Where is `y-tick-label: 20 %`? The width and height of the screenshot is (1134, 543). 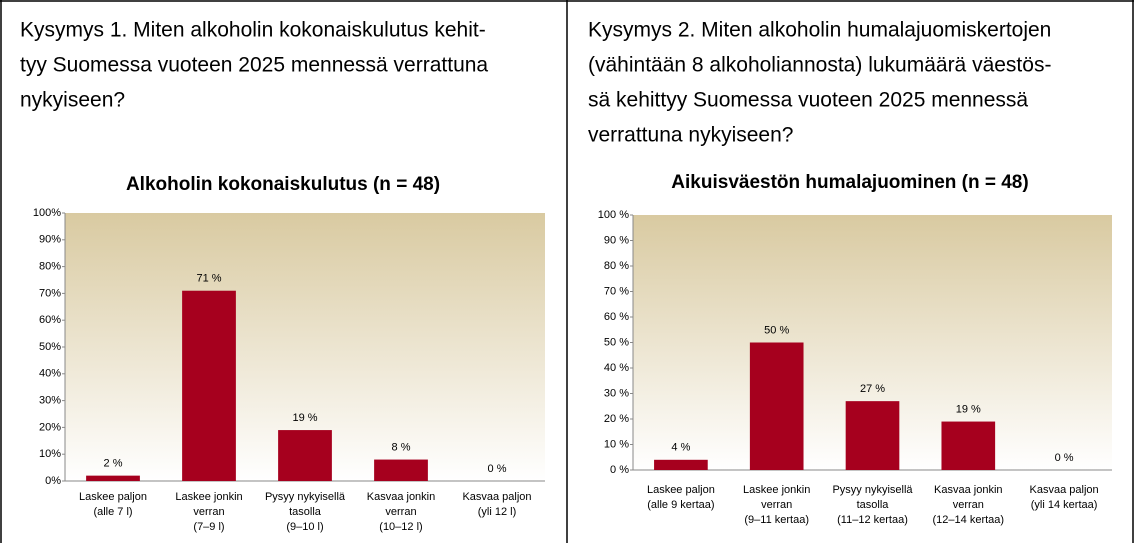
y-tick-label: 20 % is located at coordinates (616, 419).